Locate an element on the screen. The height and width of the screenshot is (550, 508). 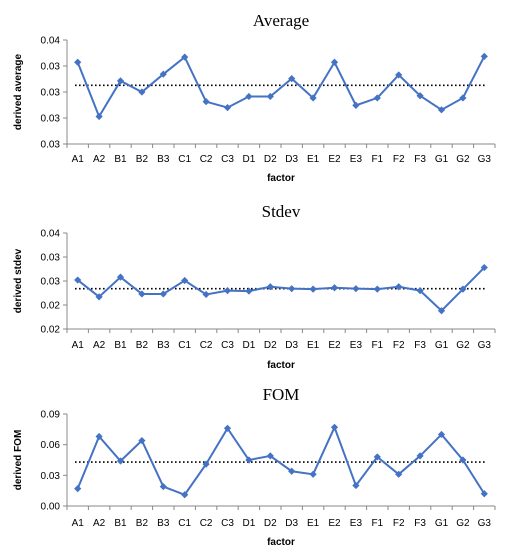
y-tick-label: 0.06 is located at coordinates (51, 445).